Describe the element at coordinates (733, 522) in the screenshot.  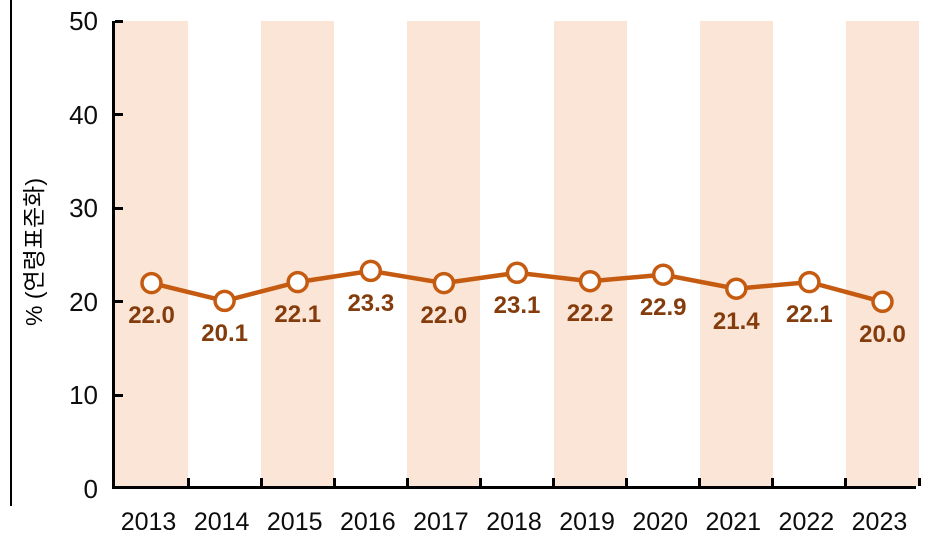
I see `x-tick-label-2021: 2021` at that location.